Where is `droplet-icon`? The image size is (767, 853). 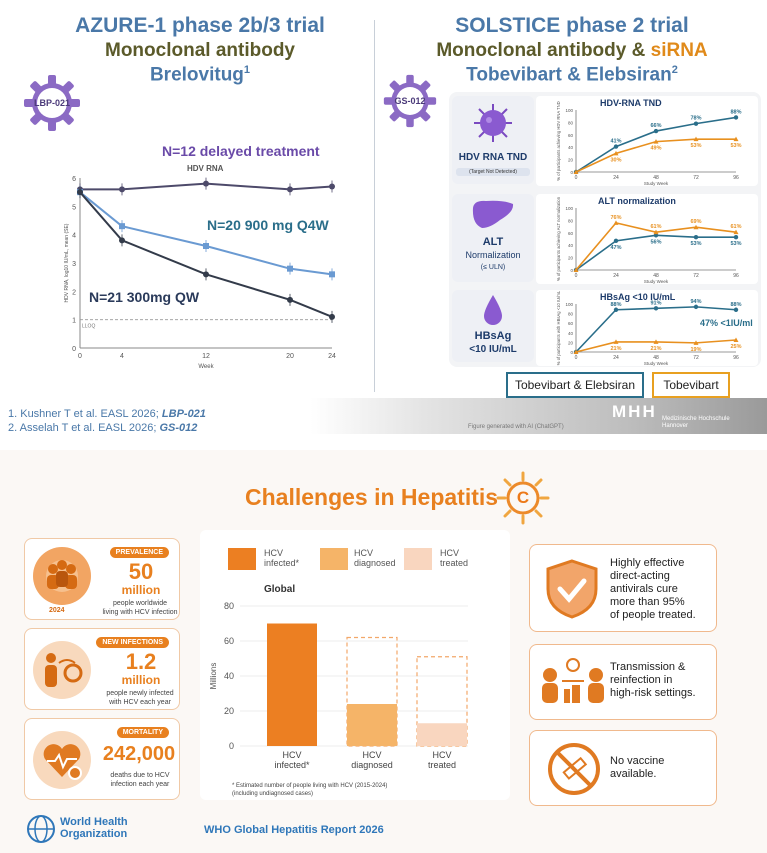
droplet-icon is located at coordinates (493, 310).